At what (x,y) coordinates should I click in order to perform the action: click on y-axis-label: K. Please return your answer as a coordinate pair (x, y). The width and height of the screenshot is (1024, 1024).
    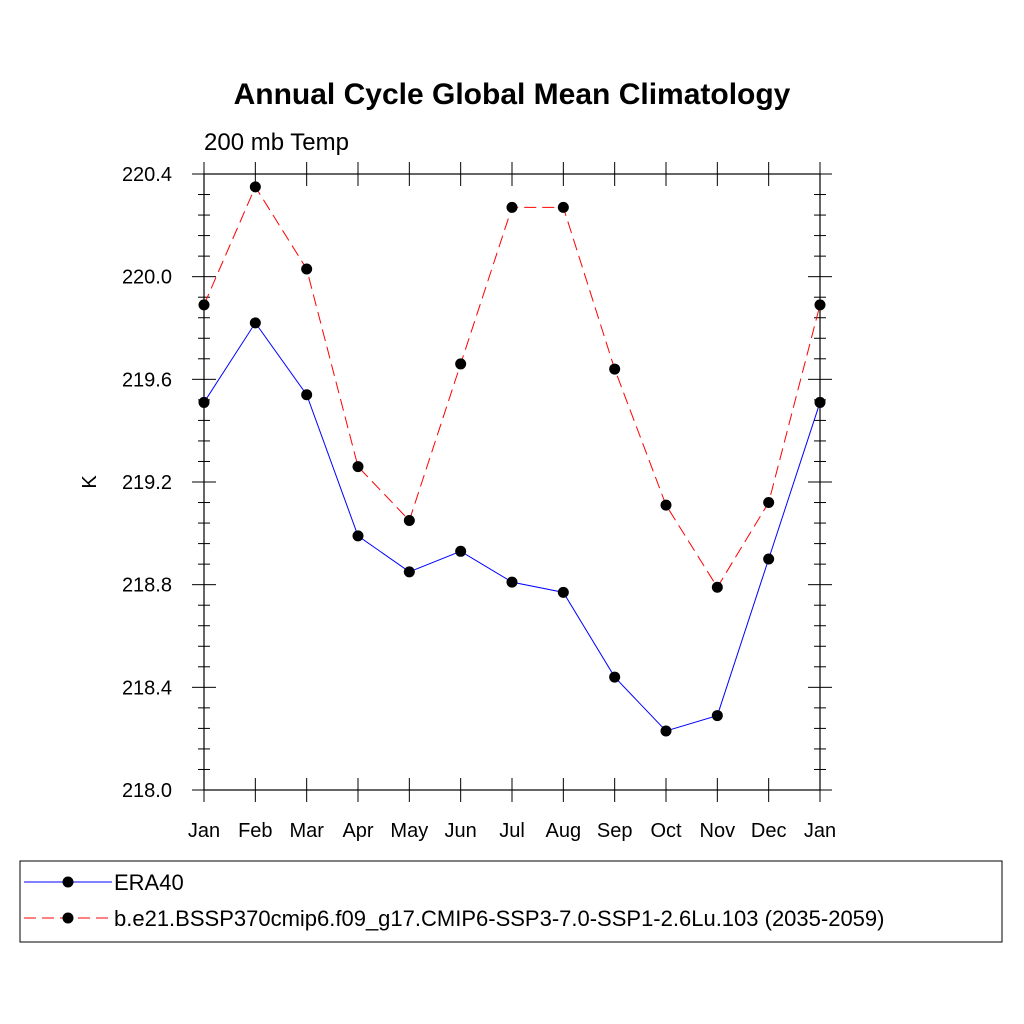
    Looking at the image, I should click on (90, 482).